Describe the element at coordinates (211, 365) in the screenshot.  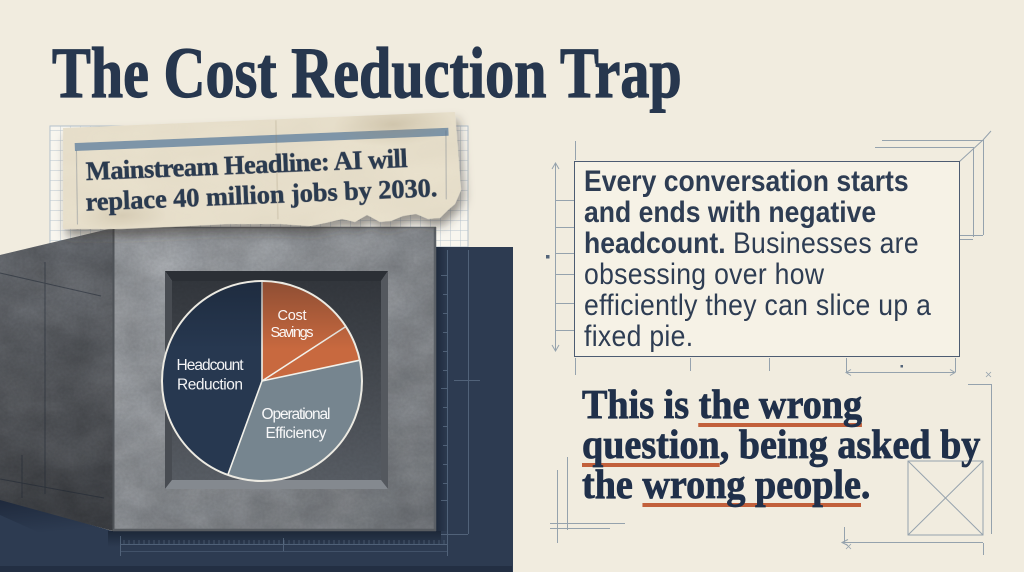
I see `svg-text: Headcount` at that location.